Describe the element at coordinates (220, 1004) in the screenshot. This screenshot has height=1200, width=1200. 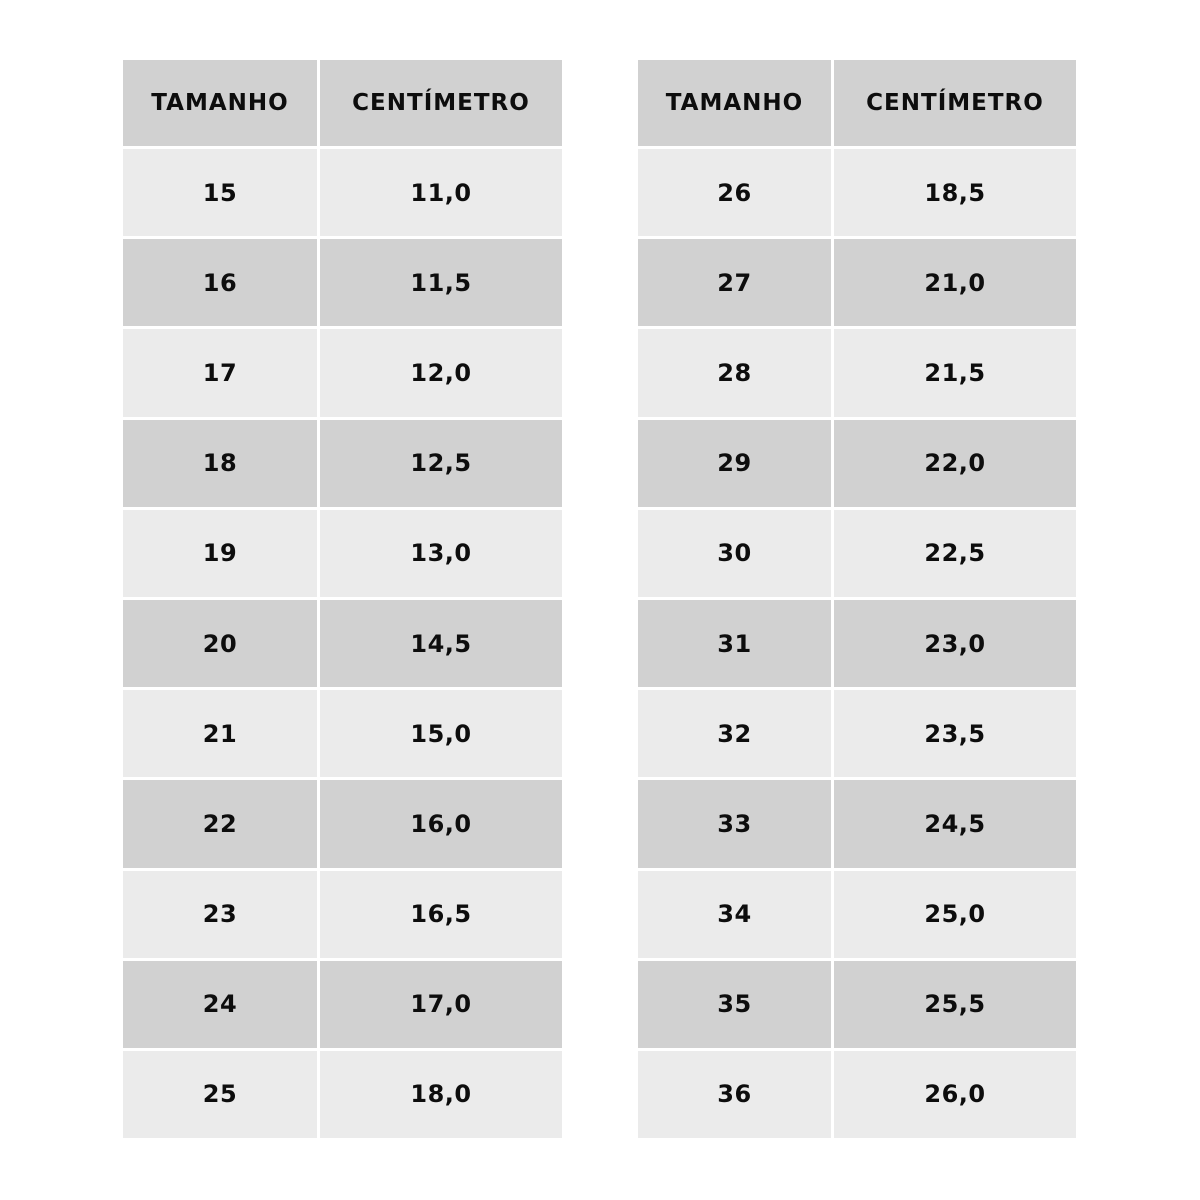
I see `size-cell: 24` at that location.